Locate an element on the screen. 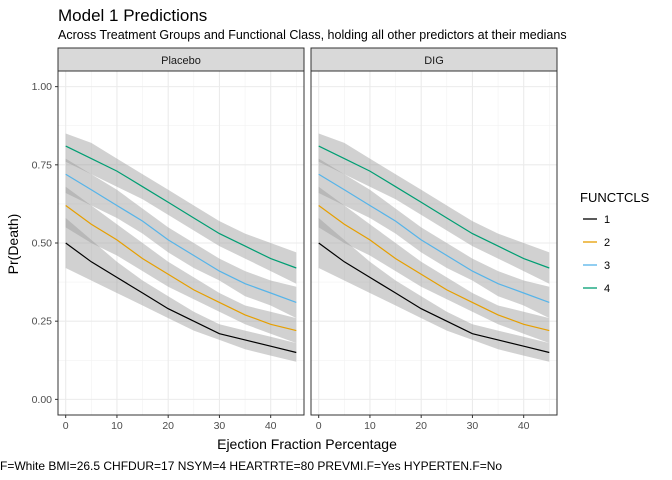 This screenshot has width=672, height=480. facet-strip-label: Placebo is located at coordinates (181, 61).